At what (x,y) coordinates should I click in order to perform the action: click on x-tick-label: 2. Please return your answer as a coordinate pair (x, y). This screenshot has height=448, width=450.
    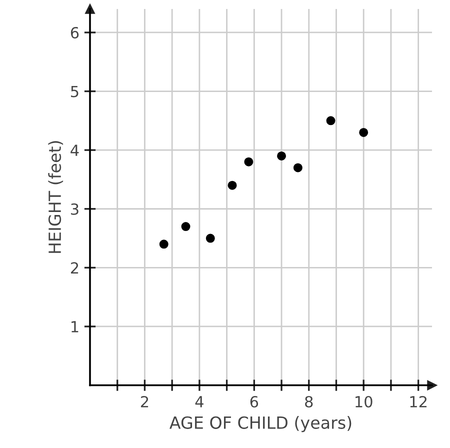
    Looking at the image, I should click on (144, 402).